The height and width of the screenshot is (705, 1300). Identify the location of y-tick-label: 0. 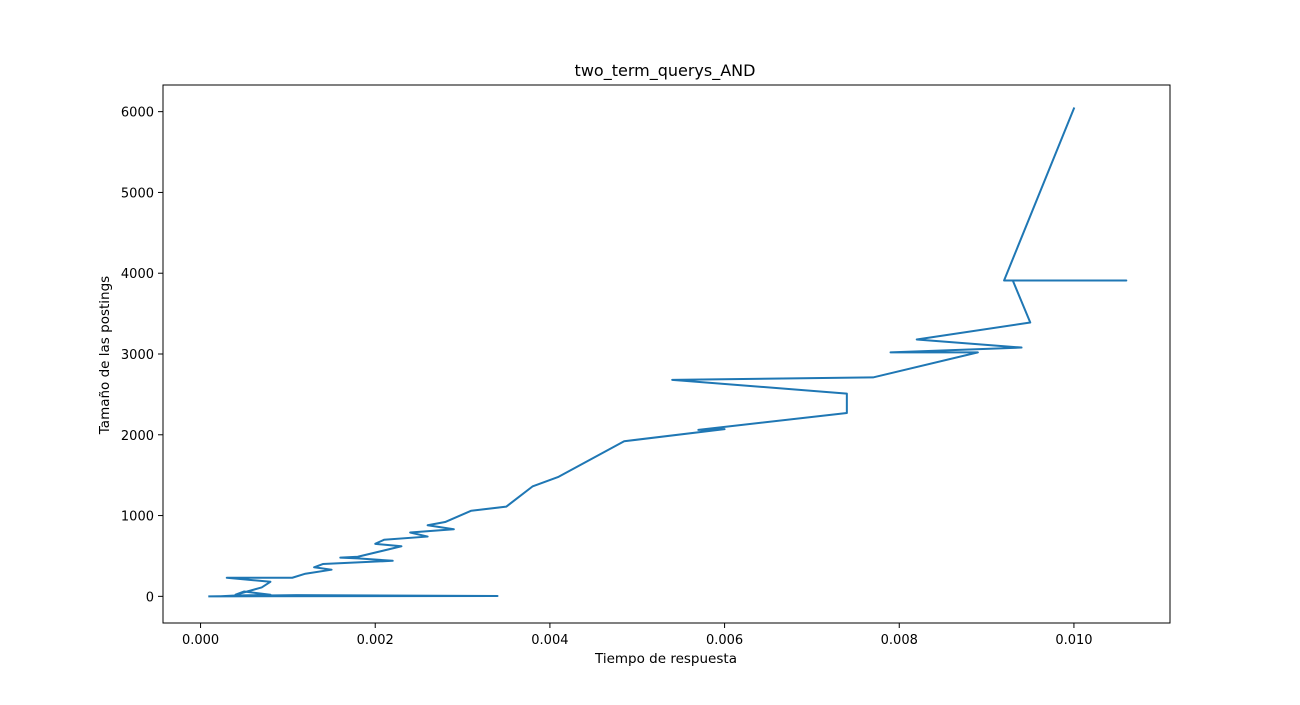
(150, 597).